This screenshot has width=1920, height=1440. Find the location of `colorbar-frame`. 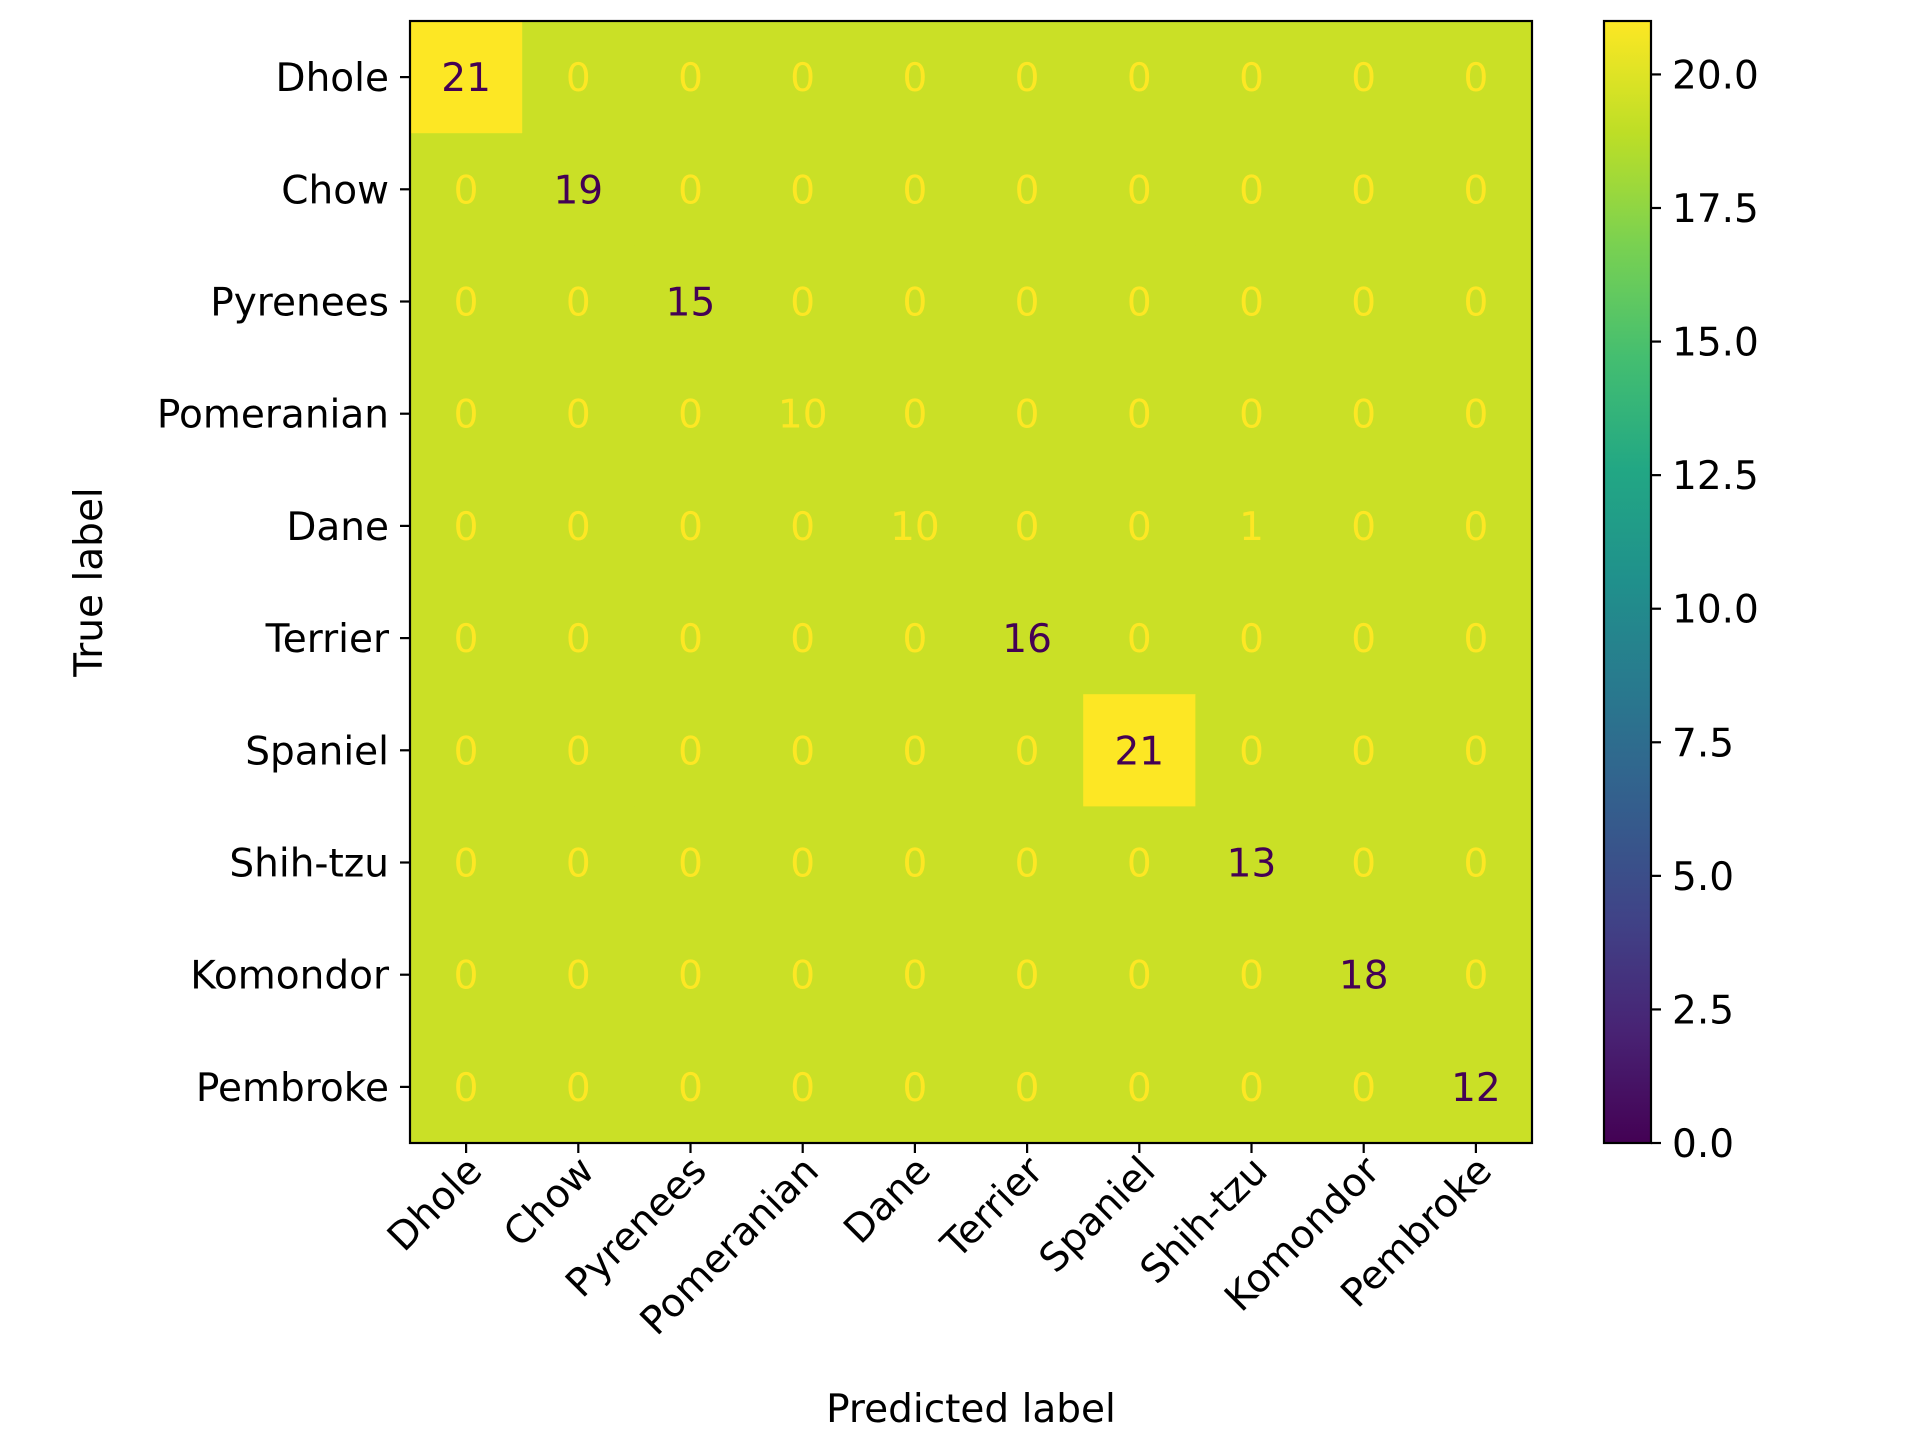

colorbar-frame is located at coordinates (1627, 582).